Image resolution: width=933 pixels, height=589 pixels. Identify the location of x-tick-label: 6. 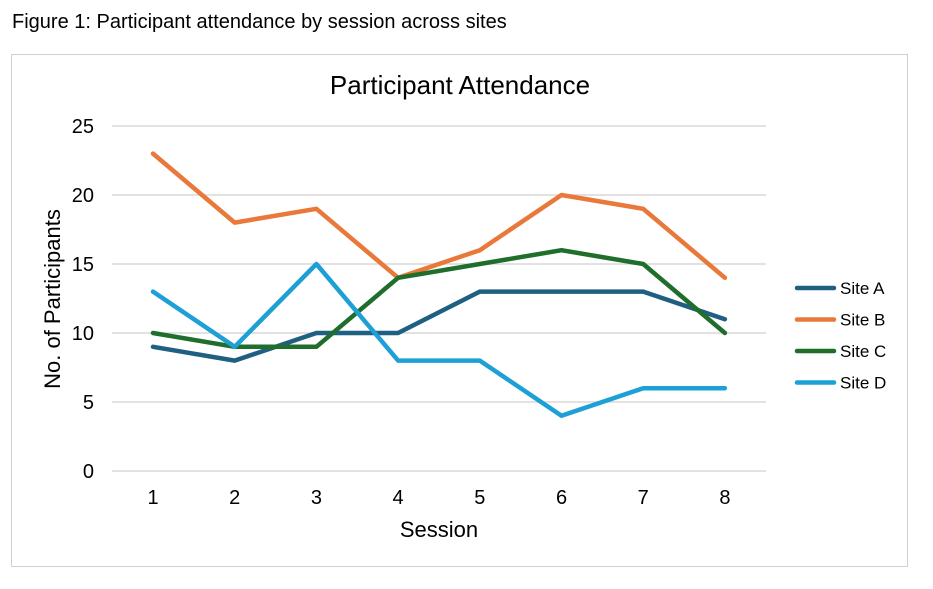
(561, 498).